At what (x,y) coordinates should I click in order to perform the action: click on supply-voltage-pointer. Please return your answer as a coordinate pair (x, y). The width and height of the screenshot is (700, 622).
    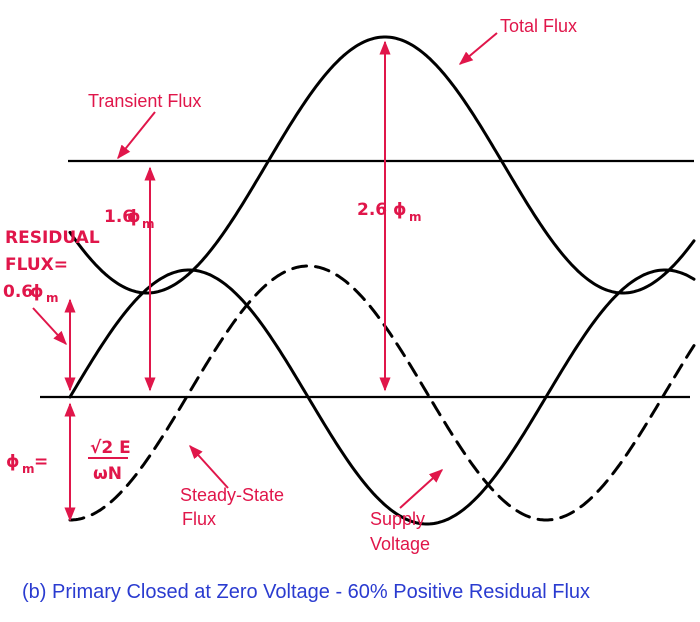
    Looking at the image, I should click on (421, 489).